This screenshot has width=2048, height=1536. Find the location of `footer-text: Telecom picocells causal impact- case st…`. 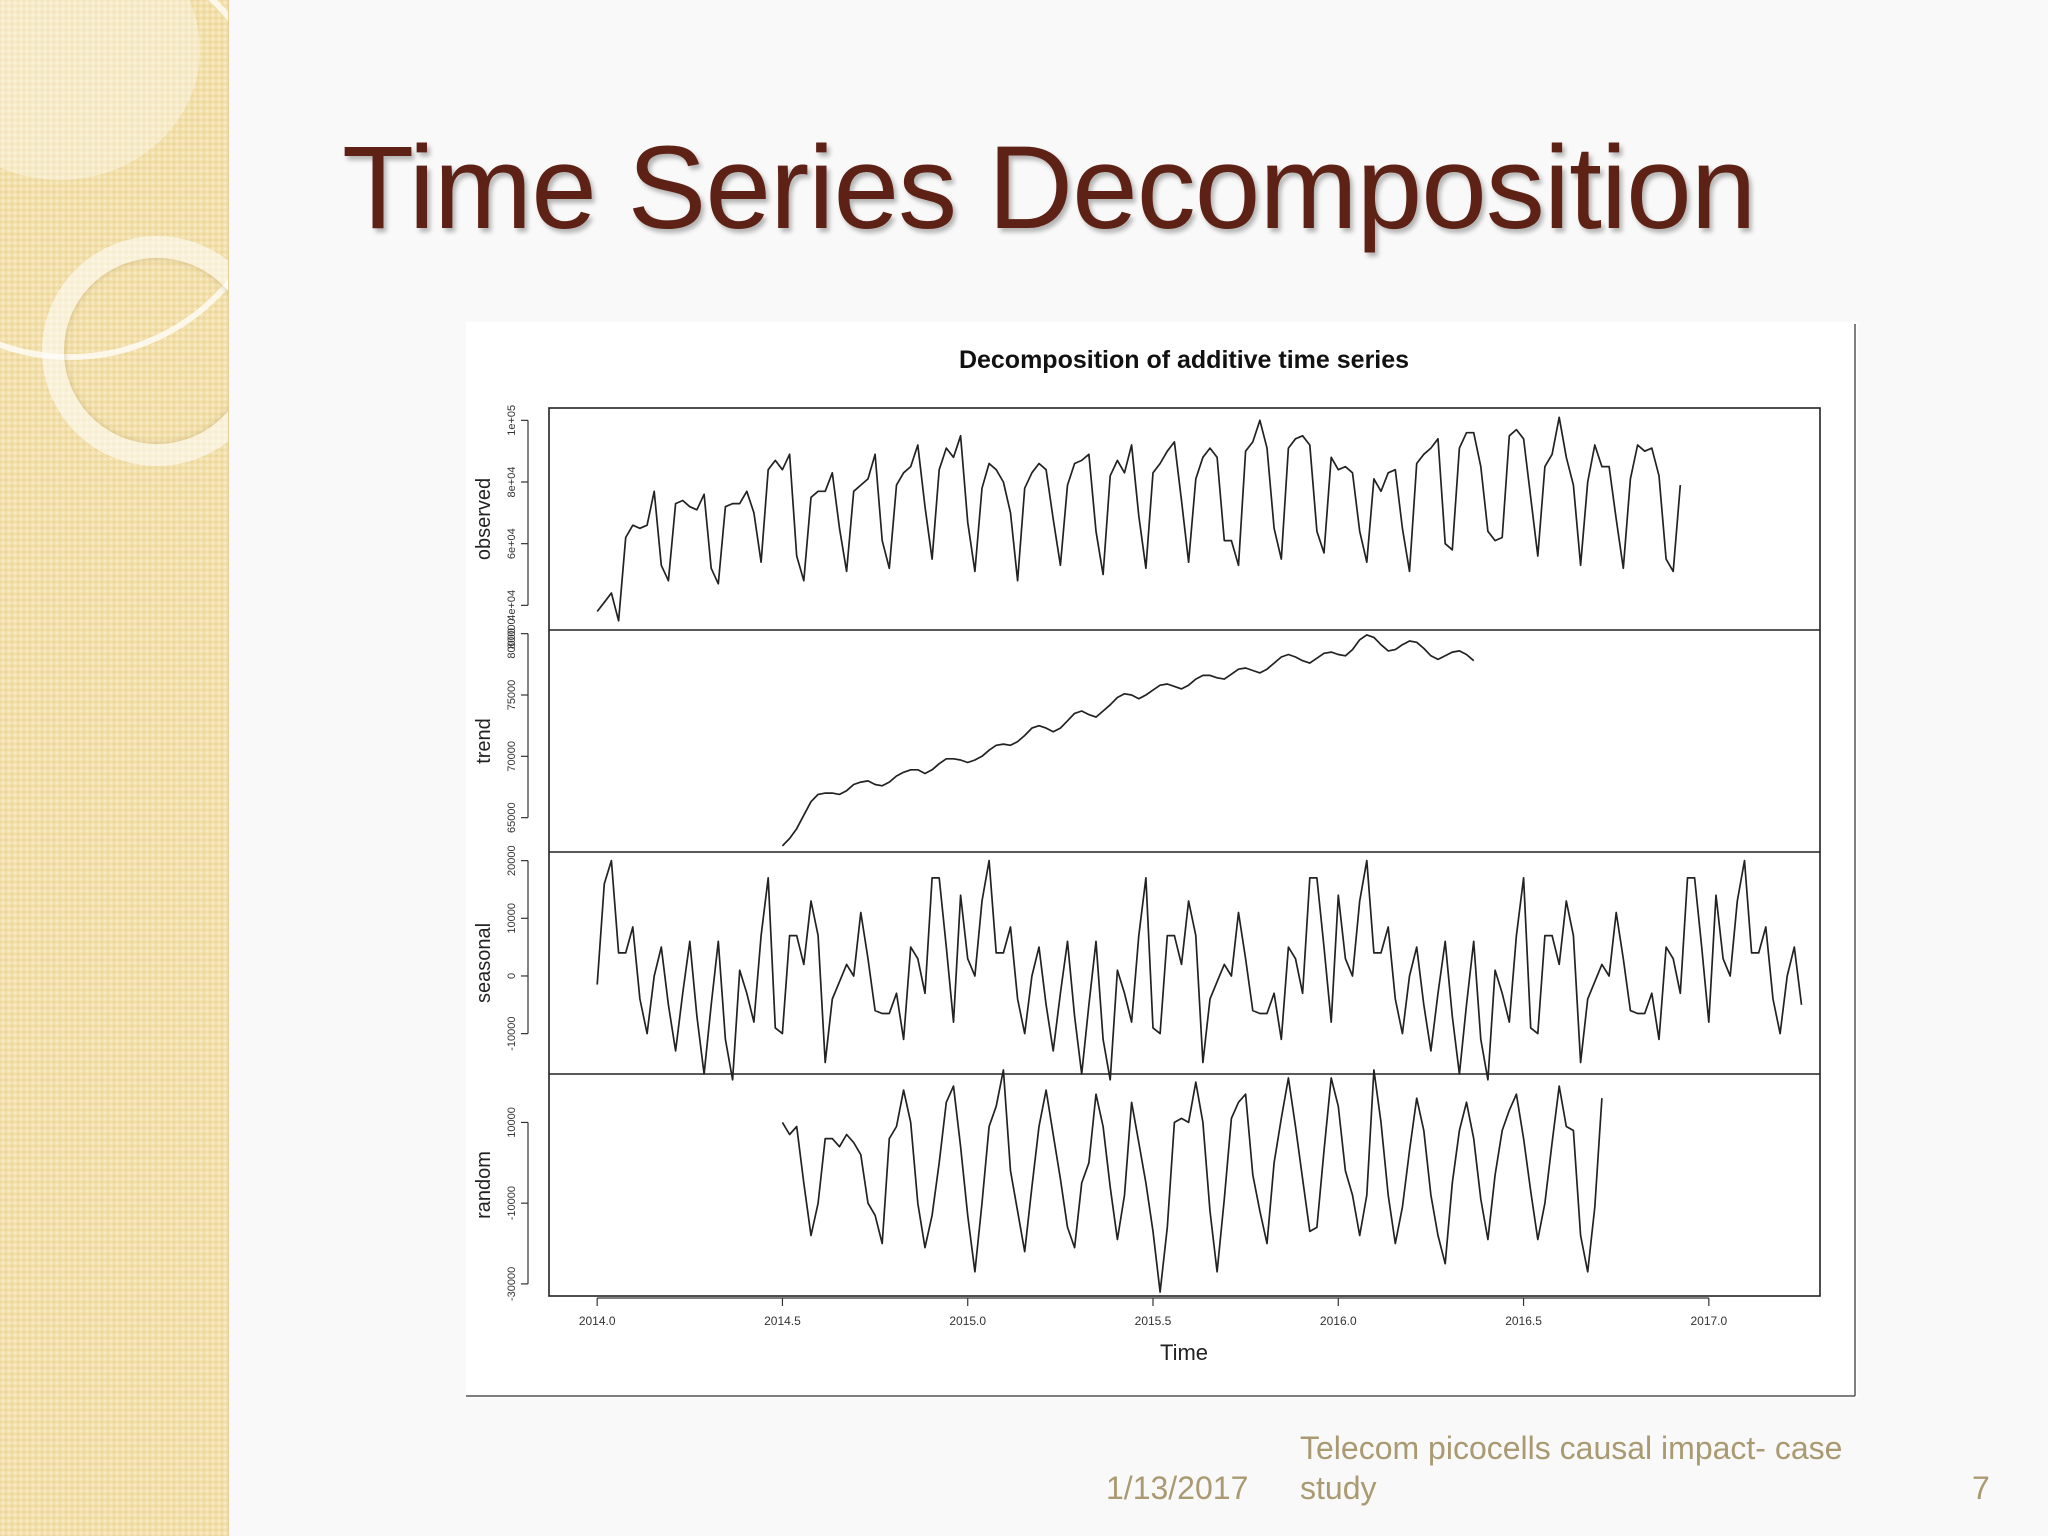

footer-text: Telecom picocells causal impact- case st… is located at coordinates (1571, 1468).